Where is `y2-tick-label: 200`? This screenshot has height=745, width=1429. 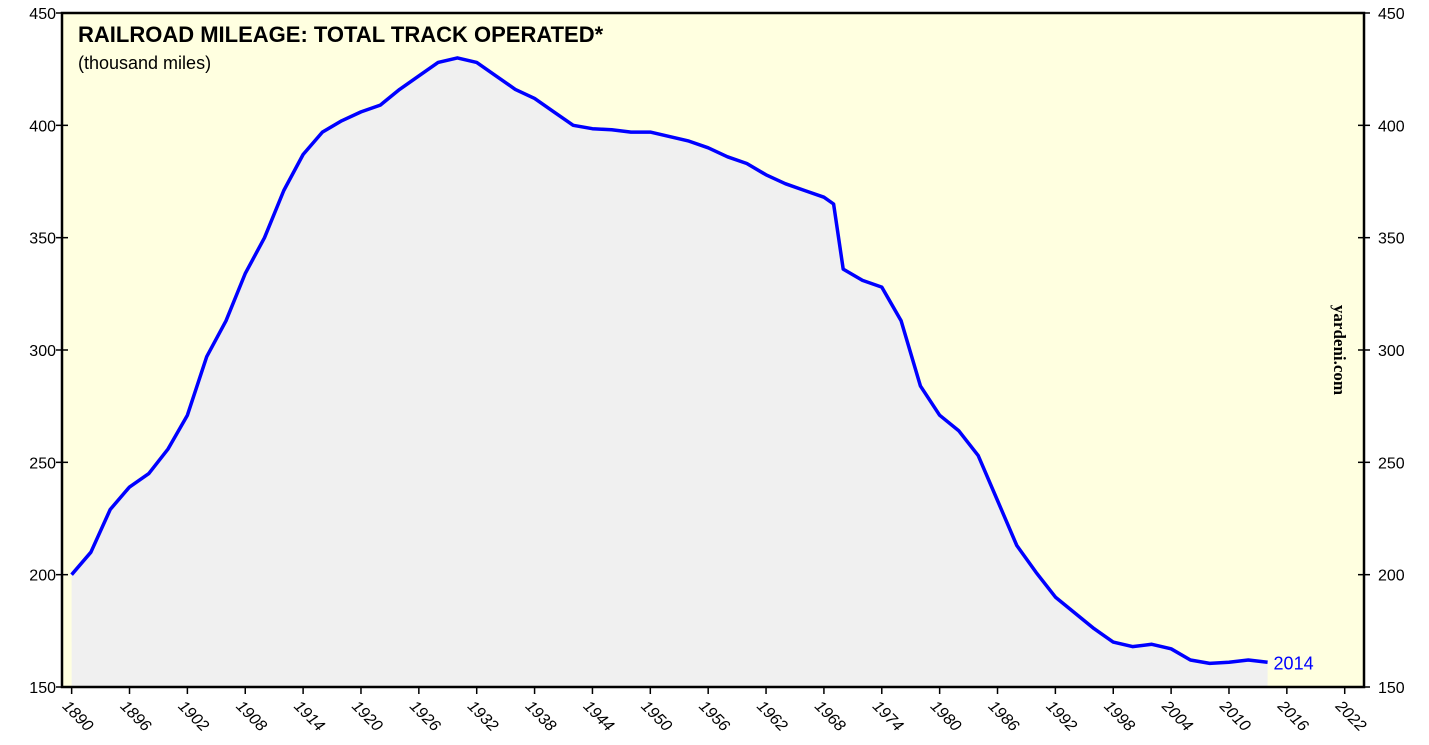
y2-tick-label: 200 is located at coordinates (1391, 576).